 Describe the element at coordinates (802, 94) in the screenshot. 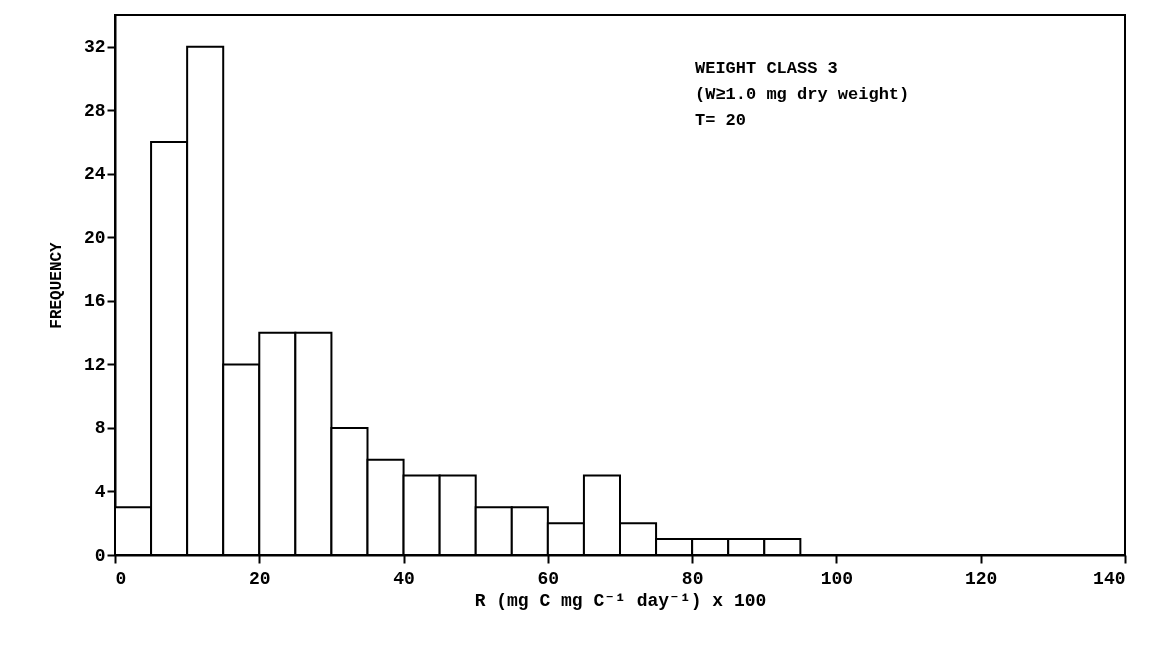

I see `annotation: (W≥1.0 mg dry weight)` at that location.